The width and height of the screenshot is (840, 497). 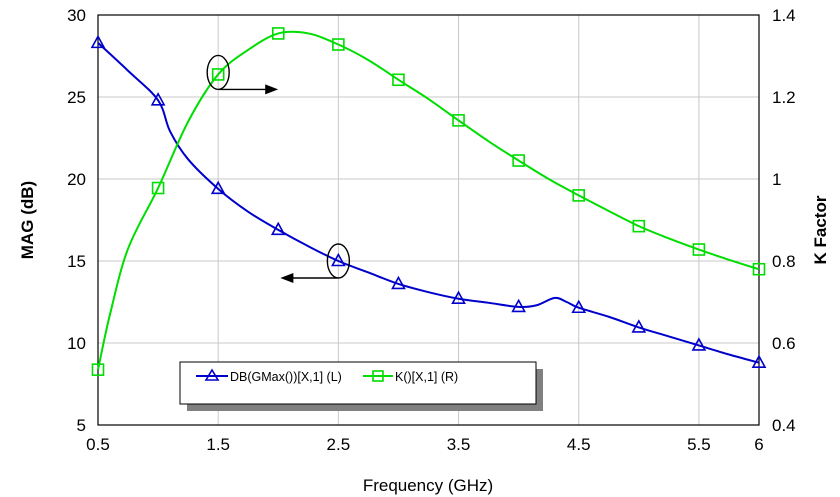 I want to click on y-right-axis-title: K Factor, so click(x=820, y=229).